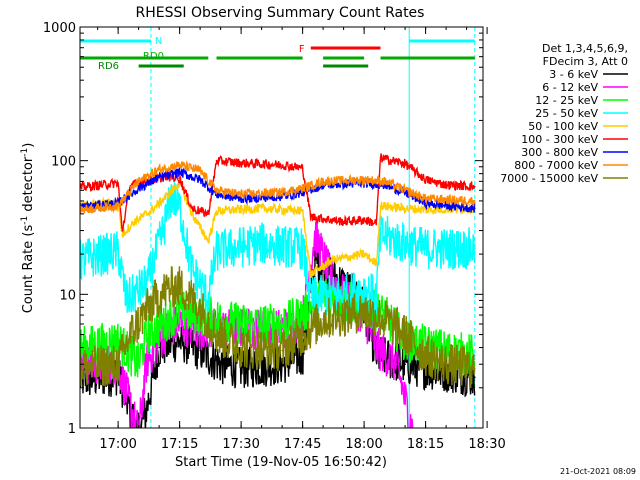 This screenshot has height=480, width=640. What do you see at coordinates (25, 152) in the screenshot?
I see `y-axis-label-sup2: -1` at bounding box center [25, 152].